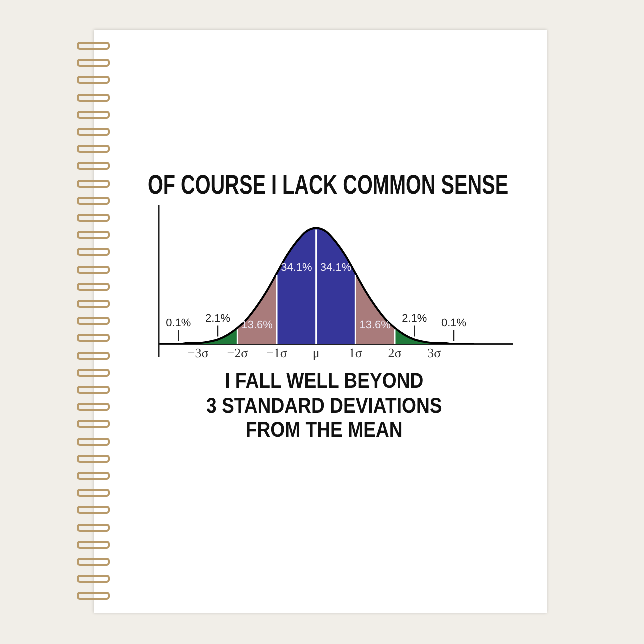 This screenshot has height=644, width=644. What do you see at coordinates (198, 353) in the screenshot?
I see `x-tick-label: −3σ` at bounding box center [198, 353].